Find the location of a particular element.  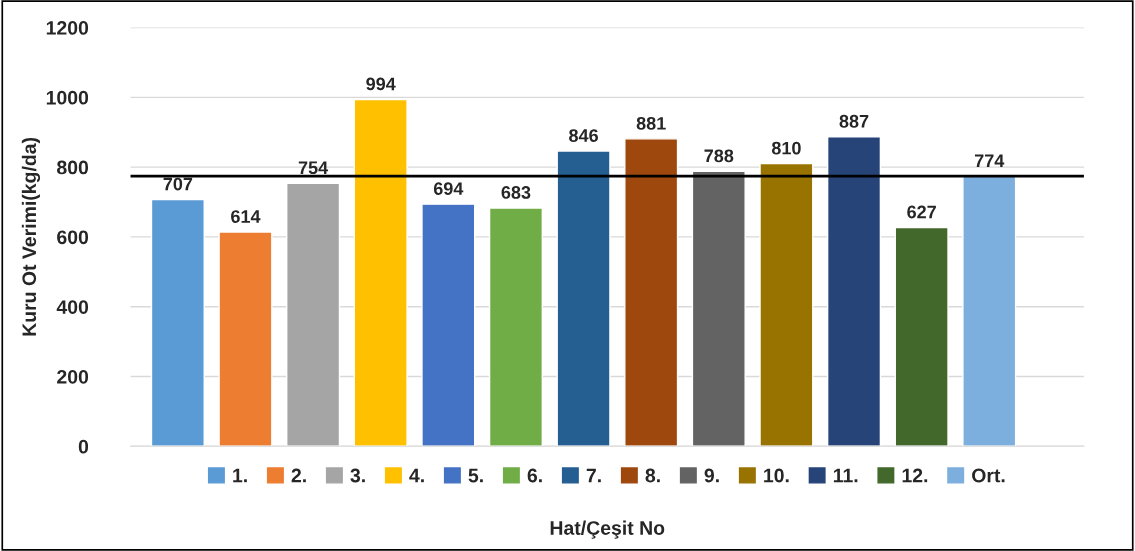

y-axis-title: Kuru Ot Verimi(kg/da) is located at coordinates (31, 236).